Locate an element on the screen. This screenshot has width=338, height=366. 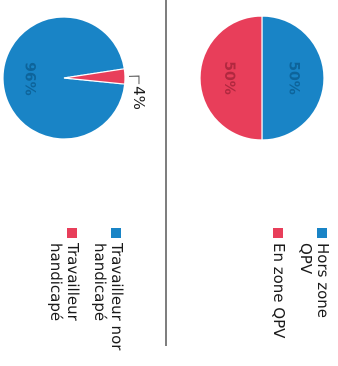
legend-label-2-1-1: Travailleur nor is located at coordinates (117, 296).